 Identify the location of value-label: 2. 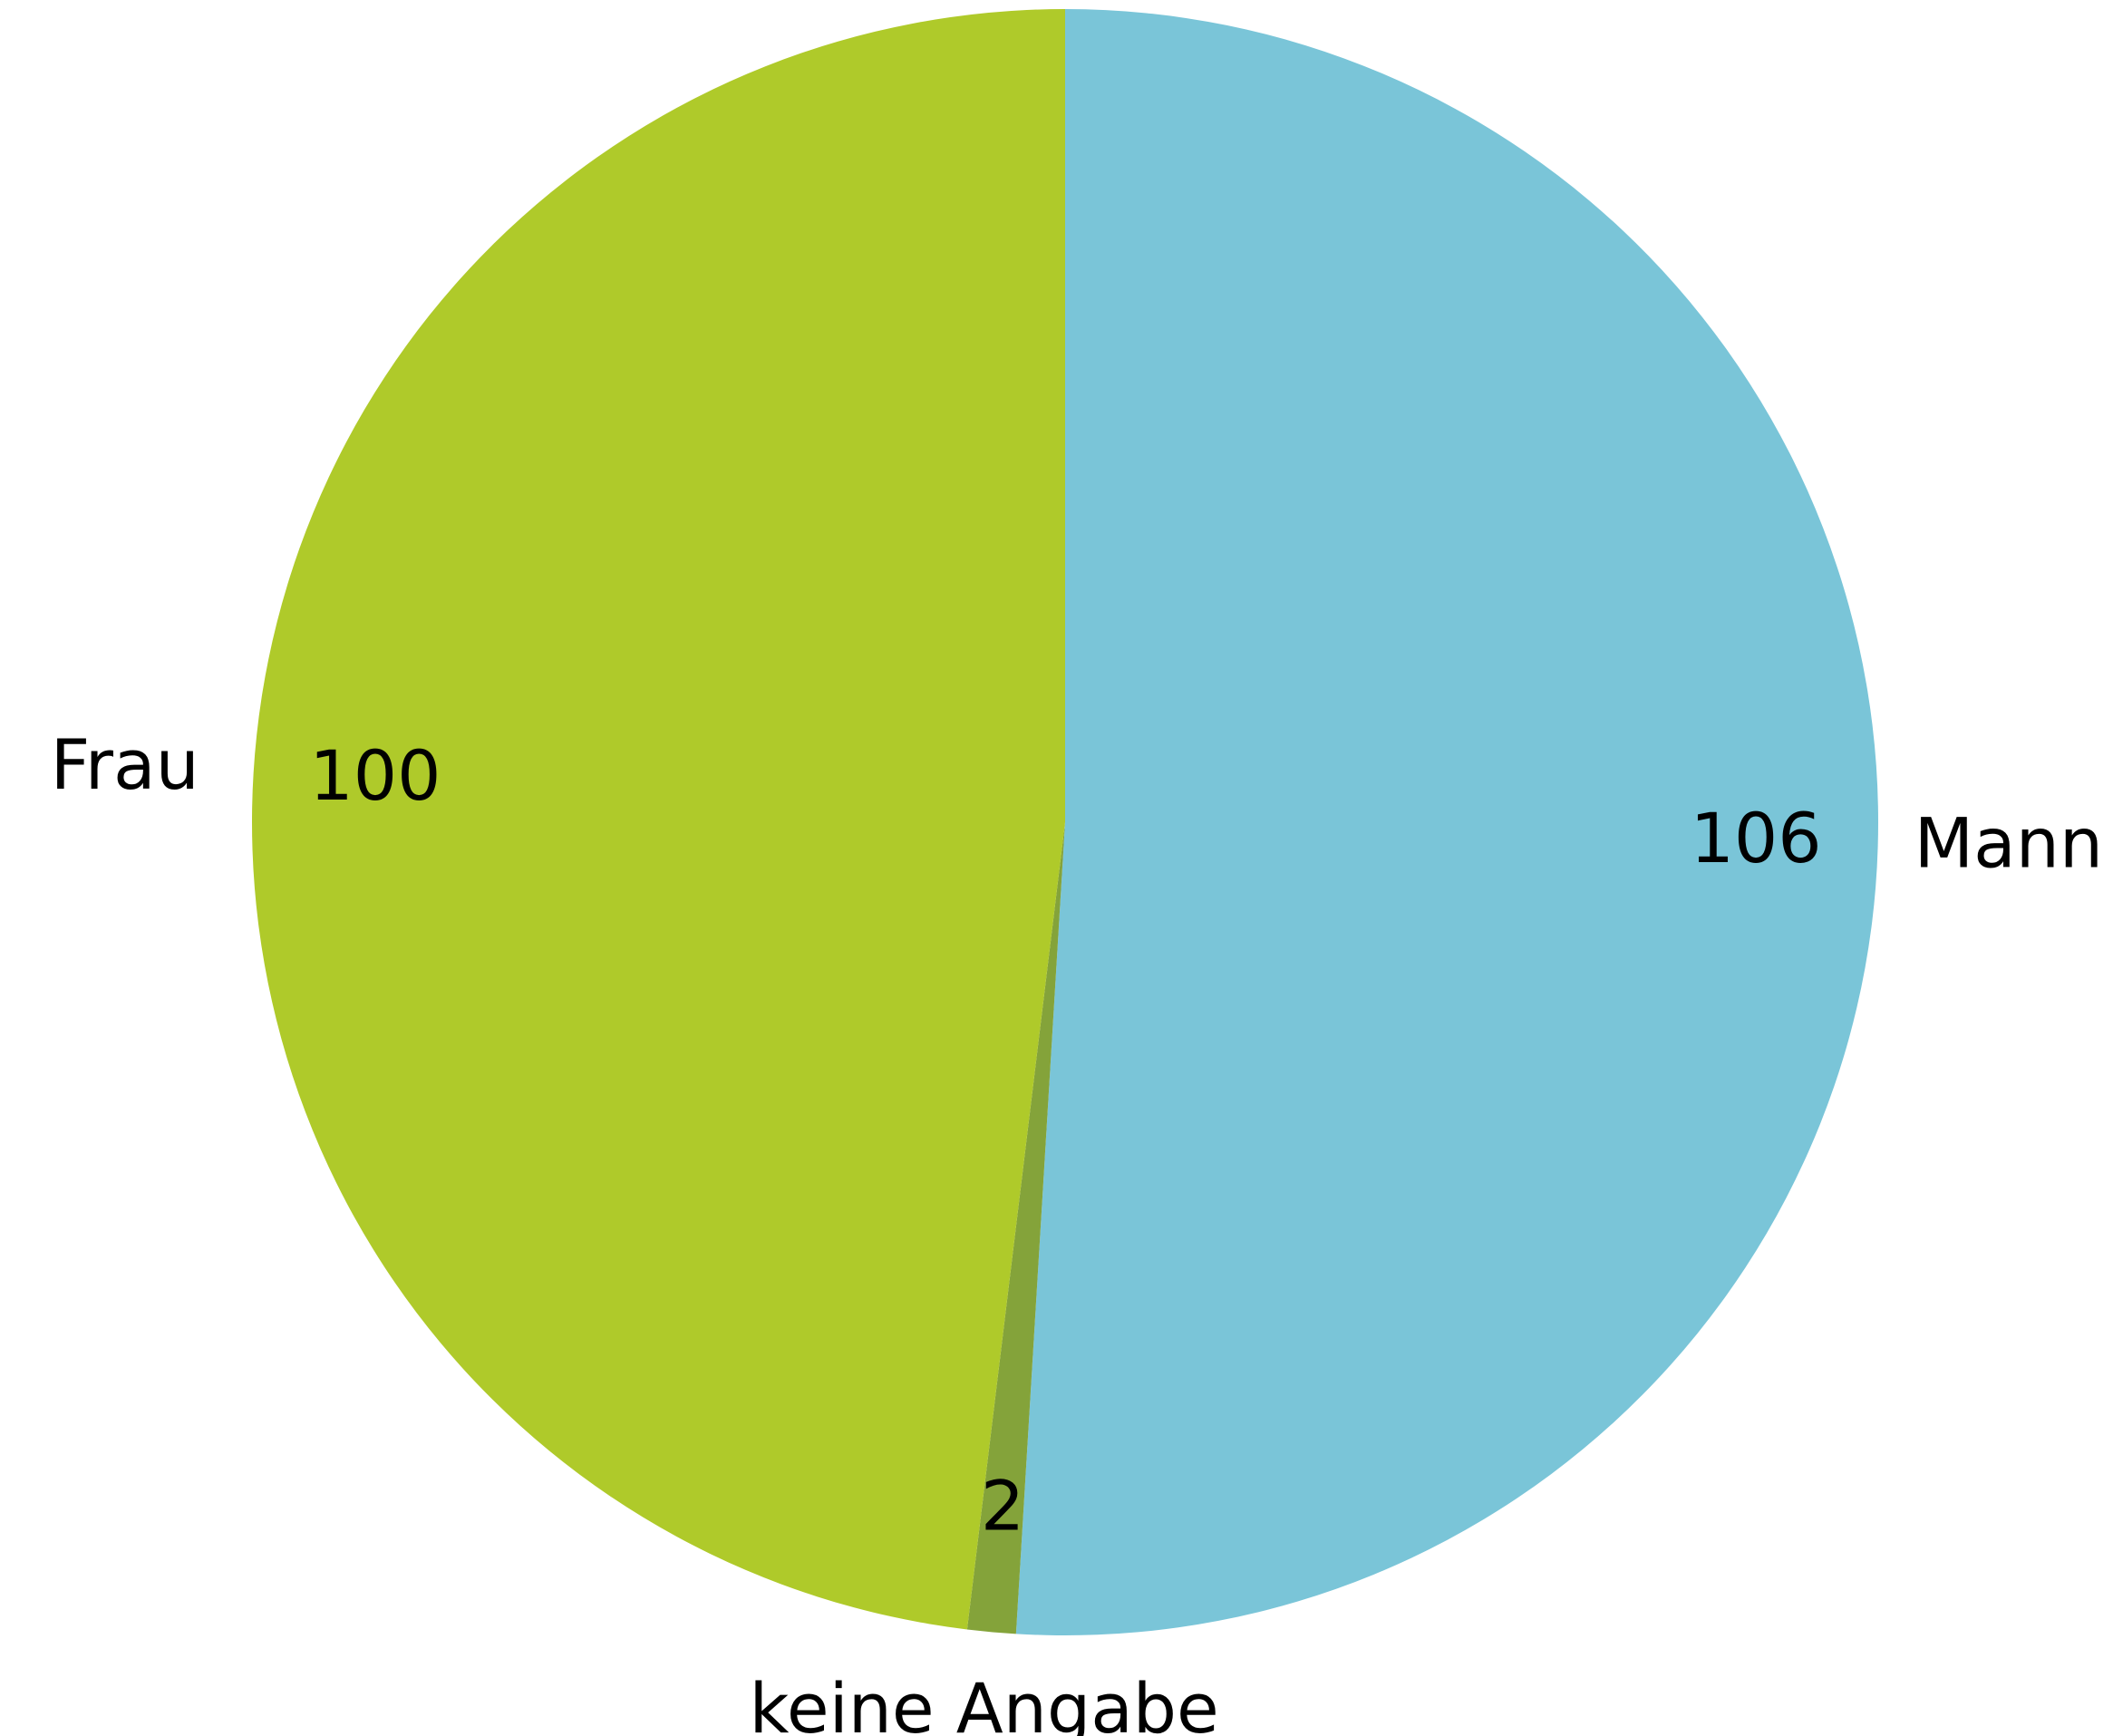
(1002, 1505).